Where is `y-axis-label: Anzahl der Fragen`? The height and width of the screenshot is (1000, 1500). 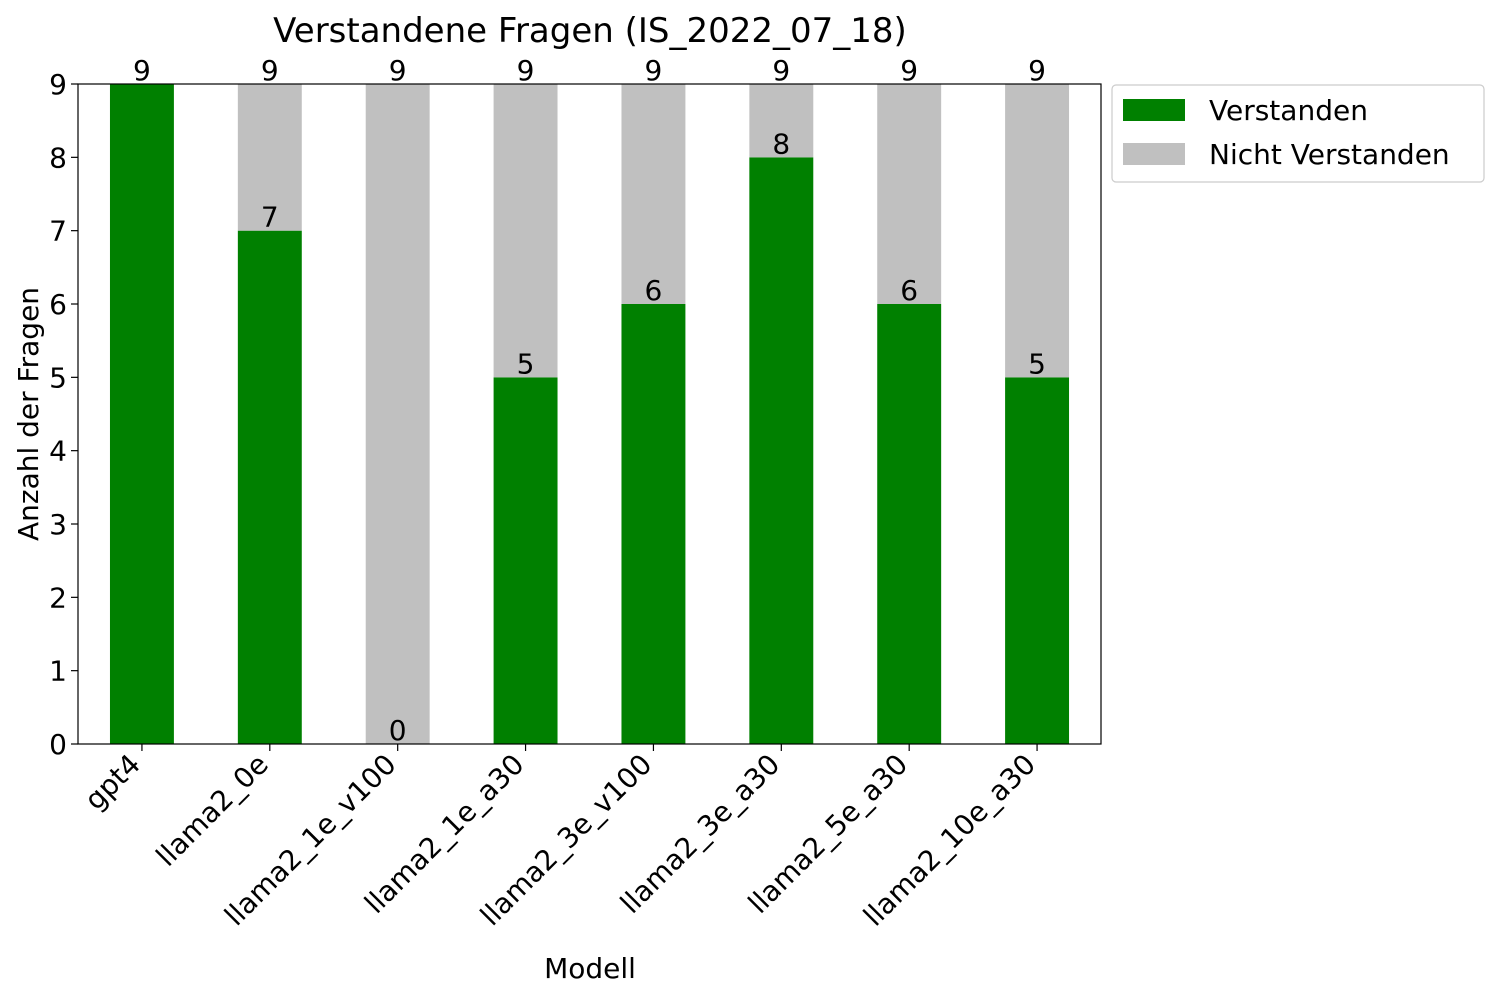
y-axis-label: Anzahl der Fragen is located at coordinates (28, 414).